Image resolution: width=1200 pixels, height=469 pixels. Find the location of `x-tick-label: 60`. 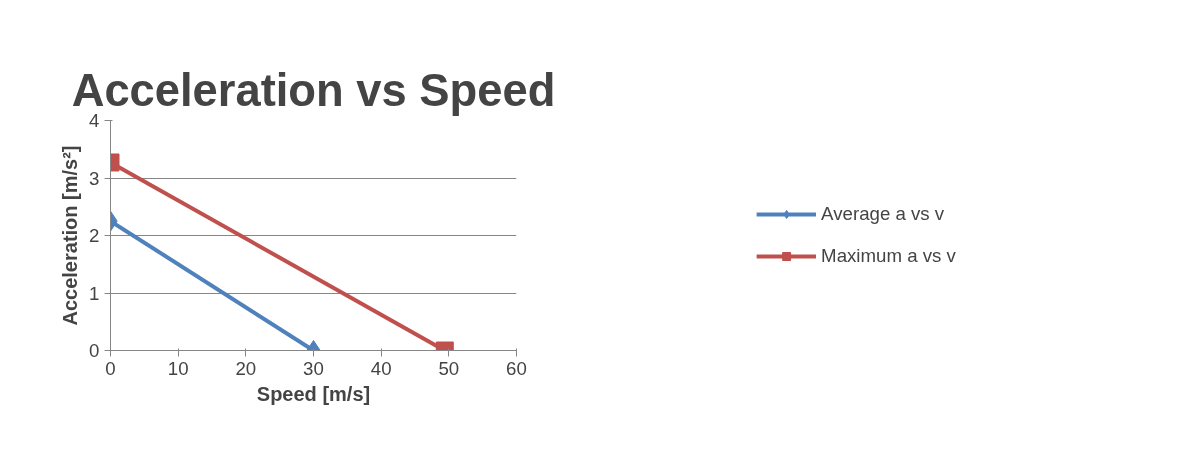

x-tick-label: 60 is located at coordinates (516, 368).